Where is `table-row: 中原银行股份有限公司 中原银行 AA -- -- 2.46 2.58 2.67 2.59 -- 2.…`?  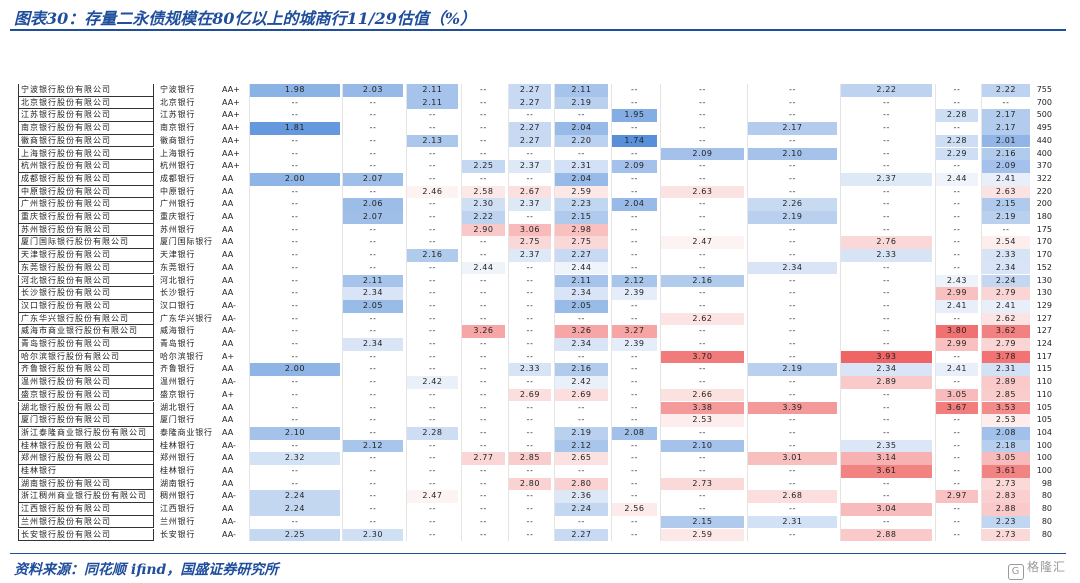 table-row: 中原银行股份有限公司 中原银行 AA -- -- 2.46 2.58 2.67 2.59 -- 2.… is located at coordinates (538, 192).